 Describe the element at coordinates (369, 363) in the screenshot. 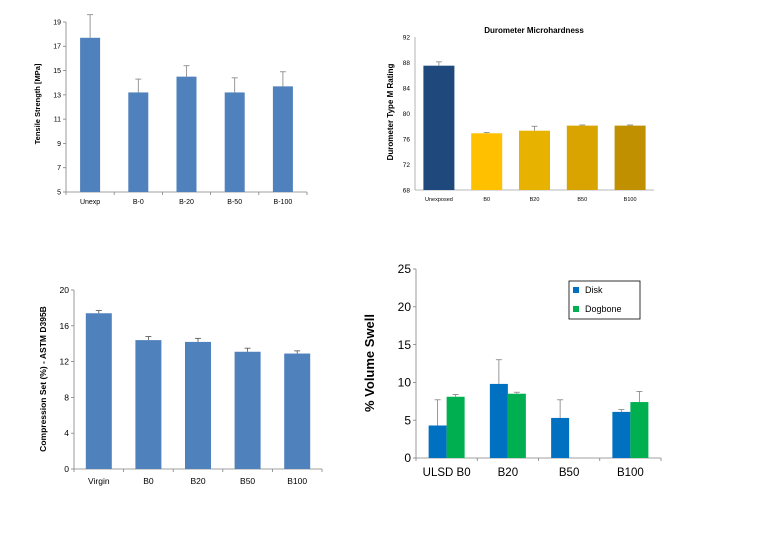

I see `c4-y-axis-label: % Volume Swell` at that location.